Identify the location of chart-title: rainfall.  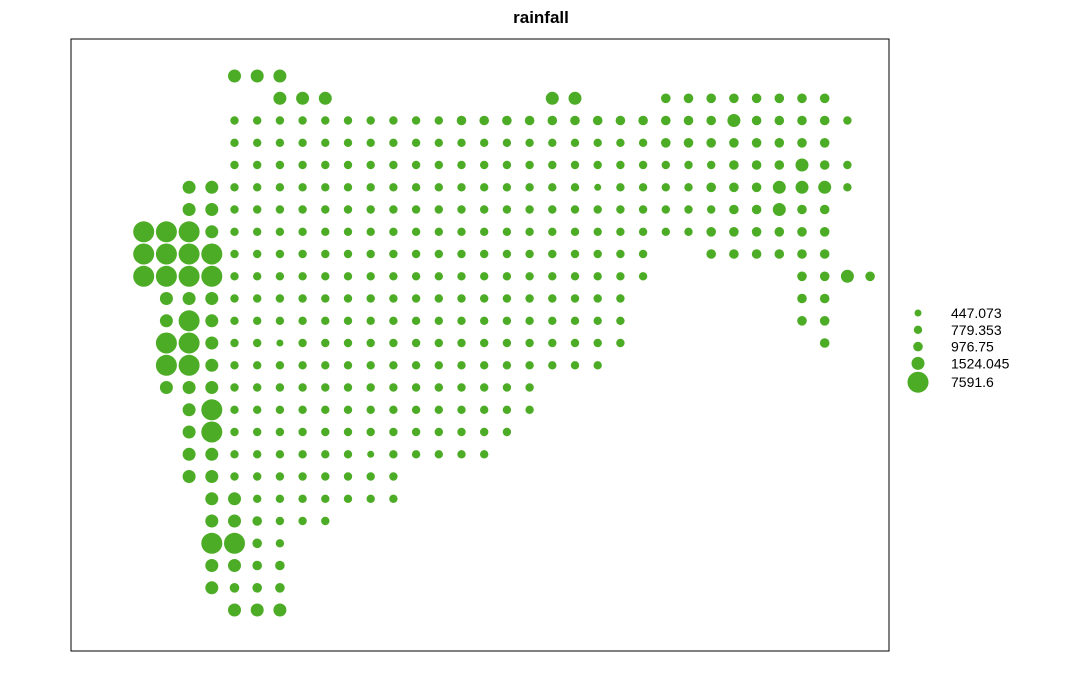
(541, 17).